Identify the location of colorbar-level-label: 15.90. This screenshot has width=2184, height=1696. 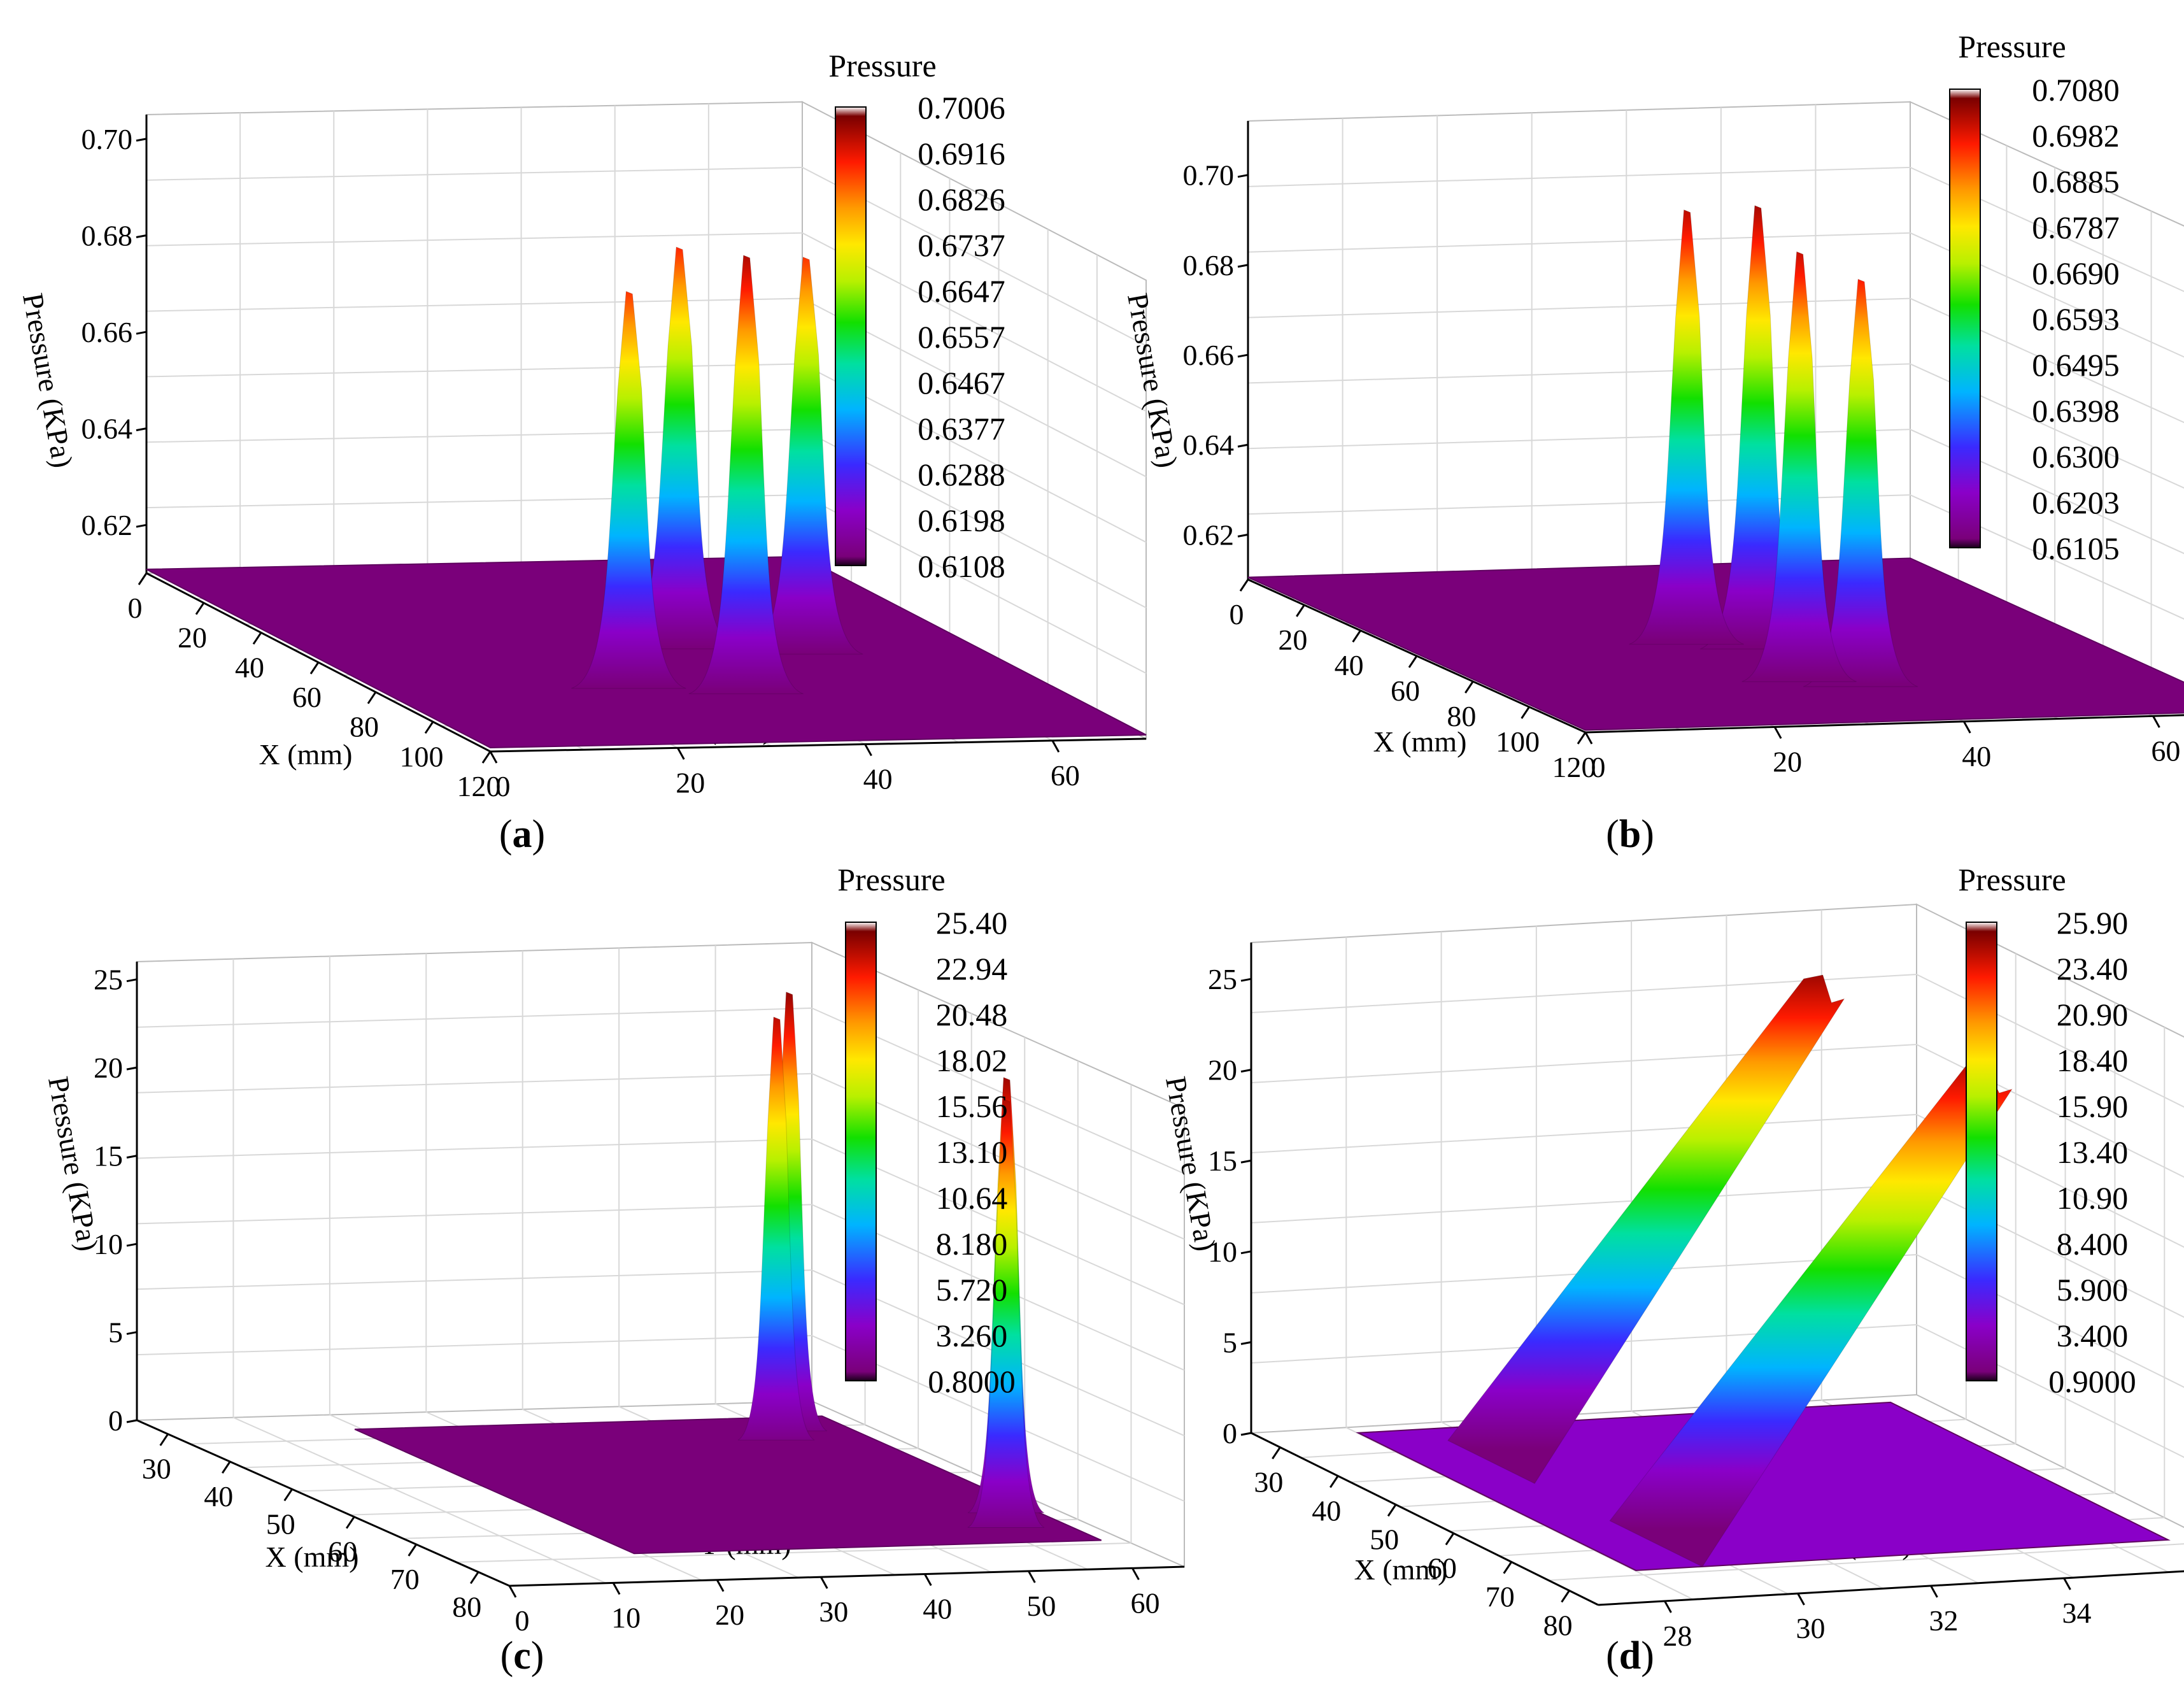
(2093, 1106).